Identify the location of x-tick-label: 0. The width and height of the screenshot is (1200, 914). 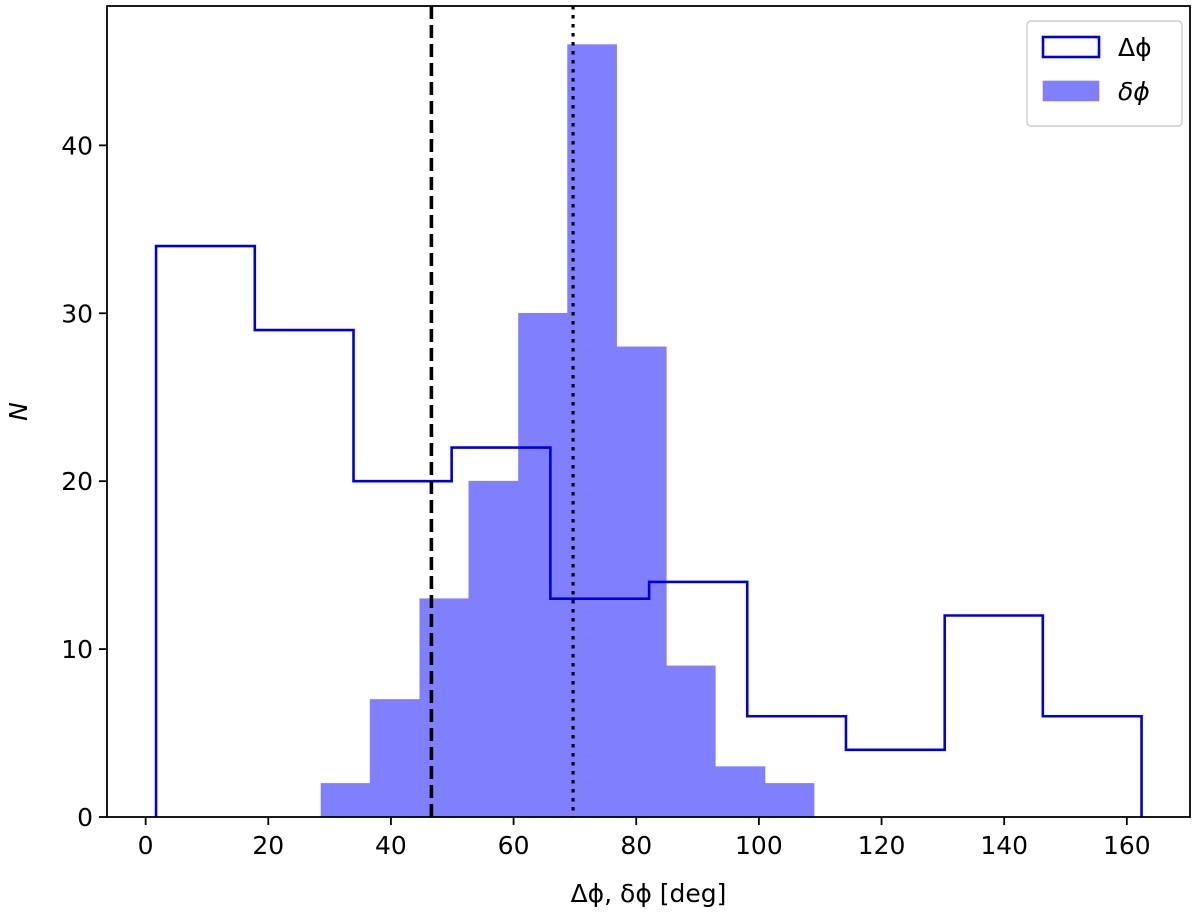
(146, 845).